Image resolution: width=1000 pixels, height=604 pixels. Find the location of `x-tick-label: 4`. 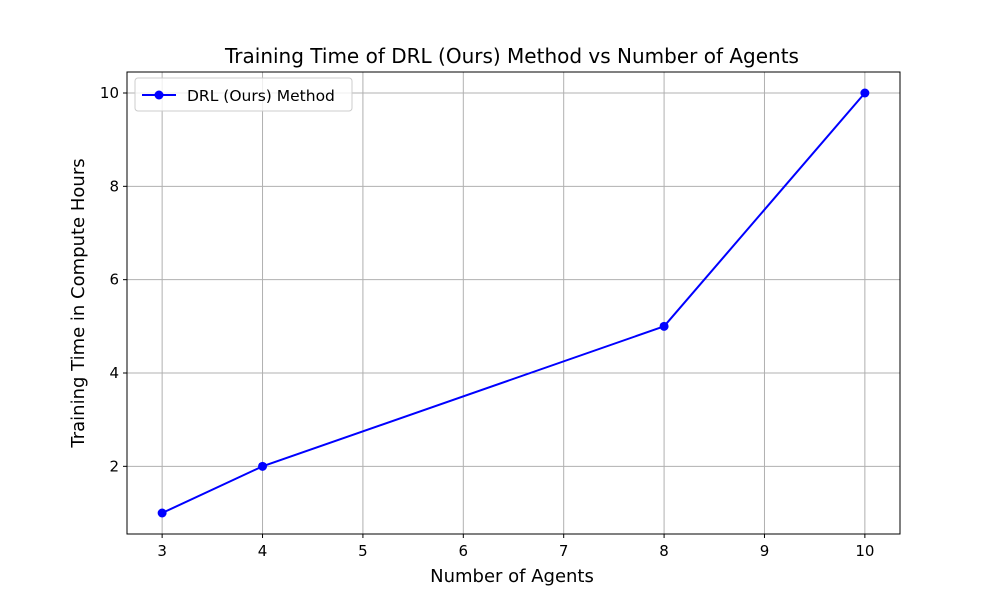

x-tick-label: 4 is located at coordinates (263, 551).